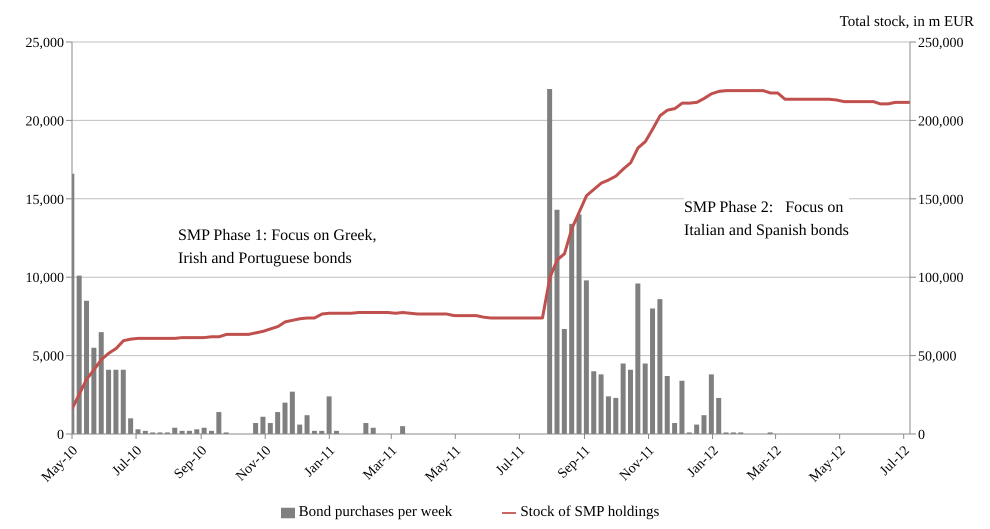 The width and height of the screenshot is (990, 529). I want to click on y2-axis-title: Total stock, in m EUR, so click(907, 22).